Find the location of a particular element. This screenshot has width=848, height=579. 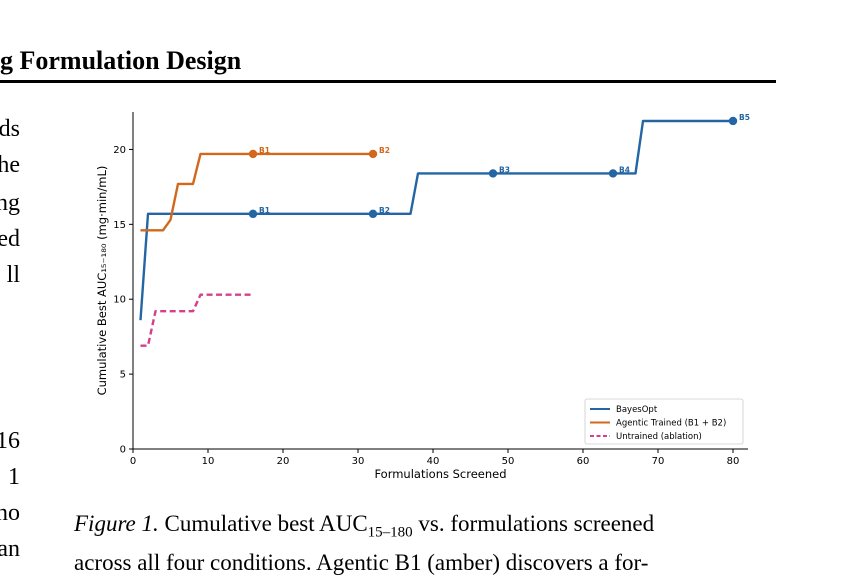

marker-label: B5 is located at coordinates (744, 117).